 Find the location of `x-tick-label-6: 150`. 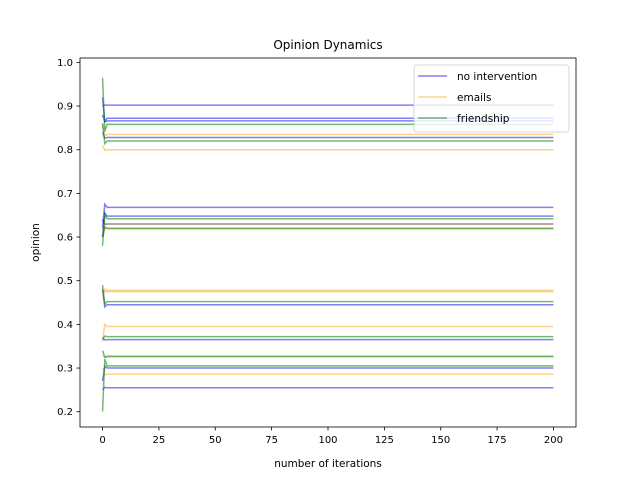

x-tick-label-6: 150 is located at coordinates (440, 440).